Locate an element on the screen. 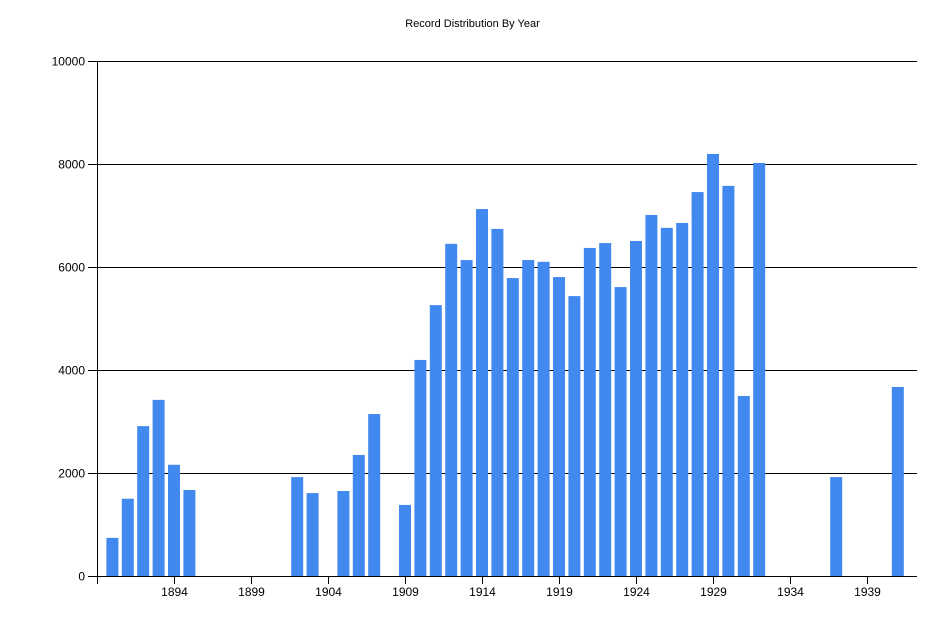  y-axis-labels: 0 2000 4000 6000 8000 10000 is located at coordinates (69, 319).